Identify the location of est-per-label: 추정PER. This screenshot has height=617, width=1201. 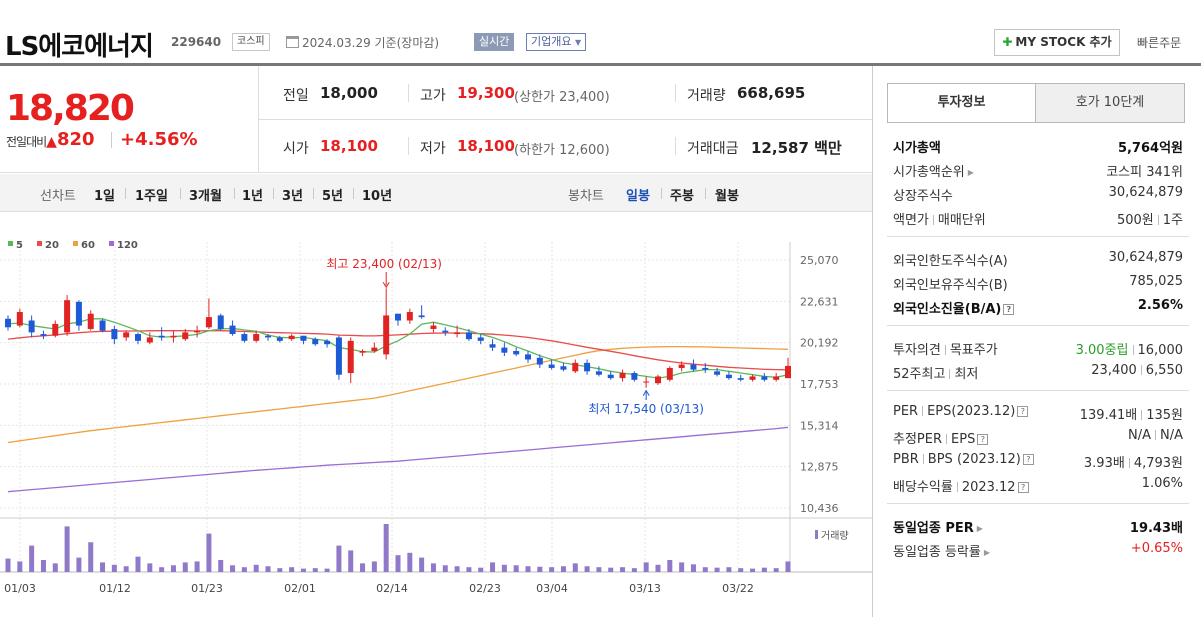
(918, 439).